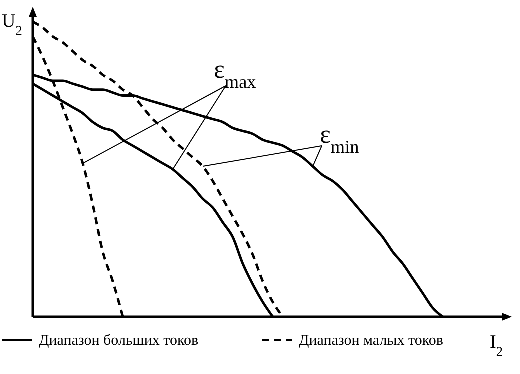 The height and width of the screenshot is (374, 520). What do you see at coordinates (119, 341) in the screenshot?
I see `legend-label: Диапазон больших токов` at bounding box center [119, 341].